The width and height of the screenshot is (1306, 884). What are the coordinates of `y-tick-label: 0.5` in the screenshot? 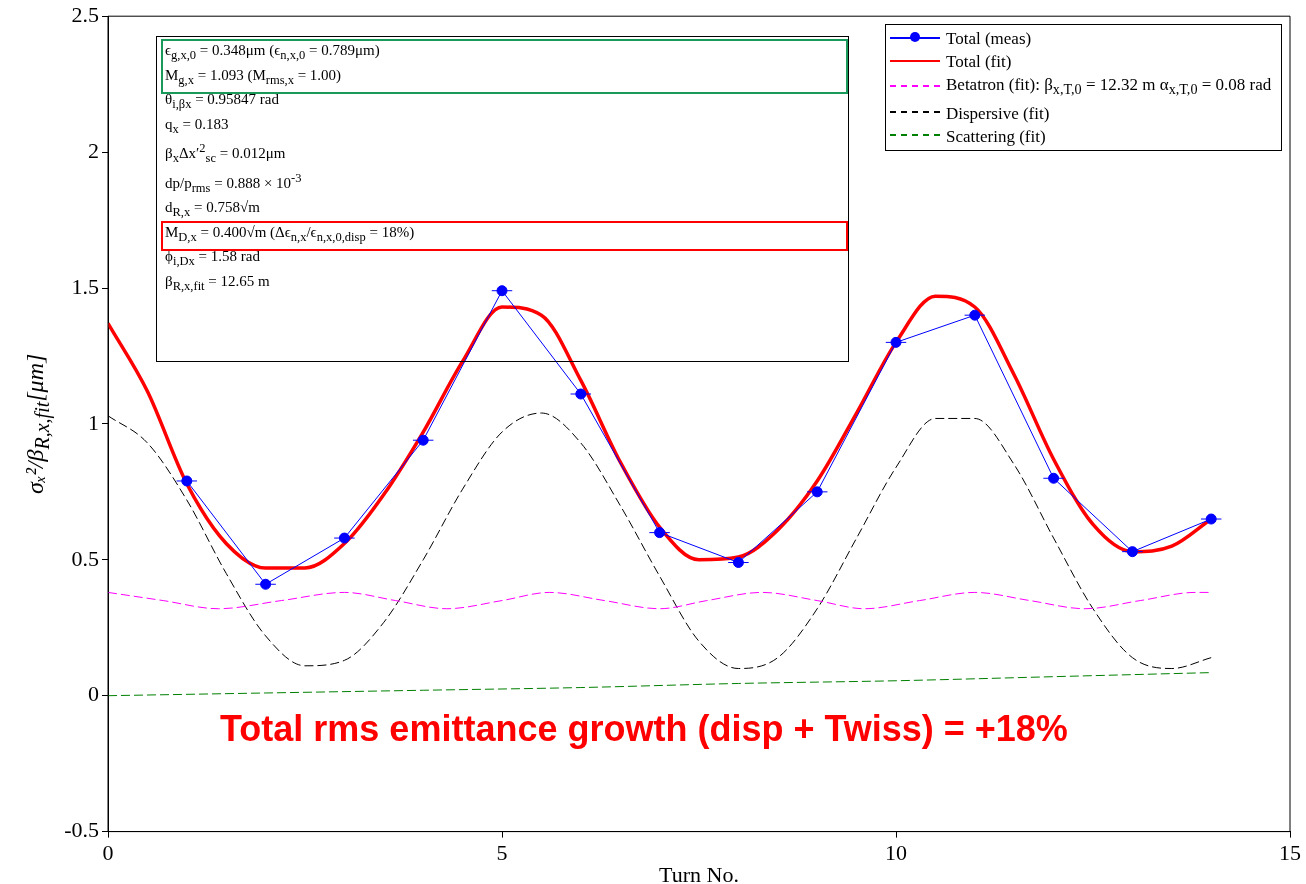 It's located at (85, 558).